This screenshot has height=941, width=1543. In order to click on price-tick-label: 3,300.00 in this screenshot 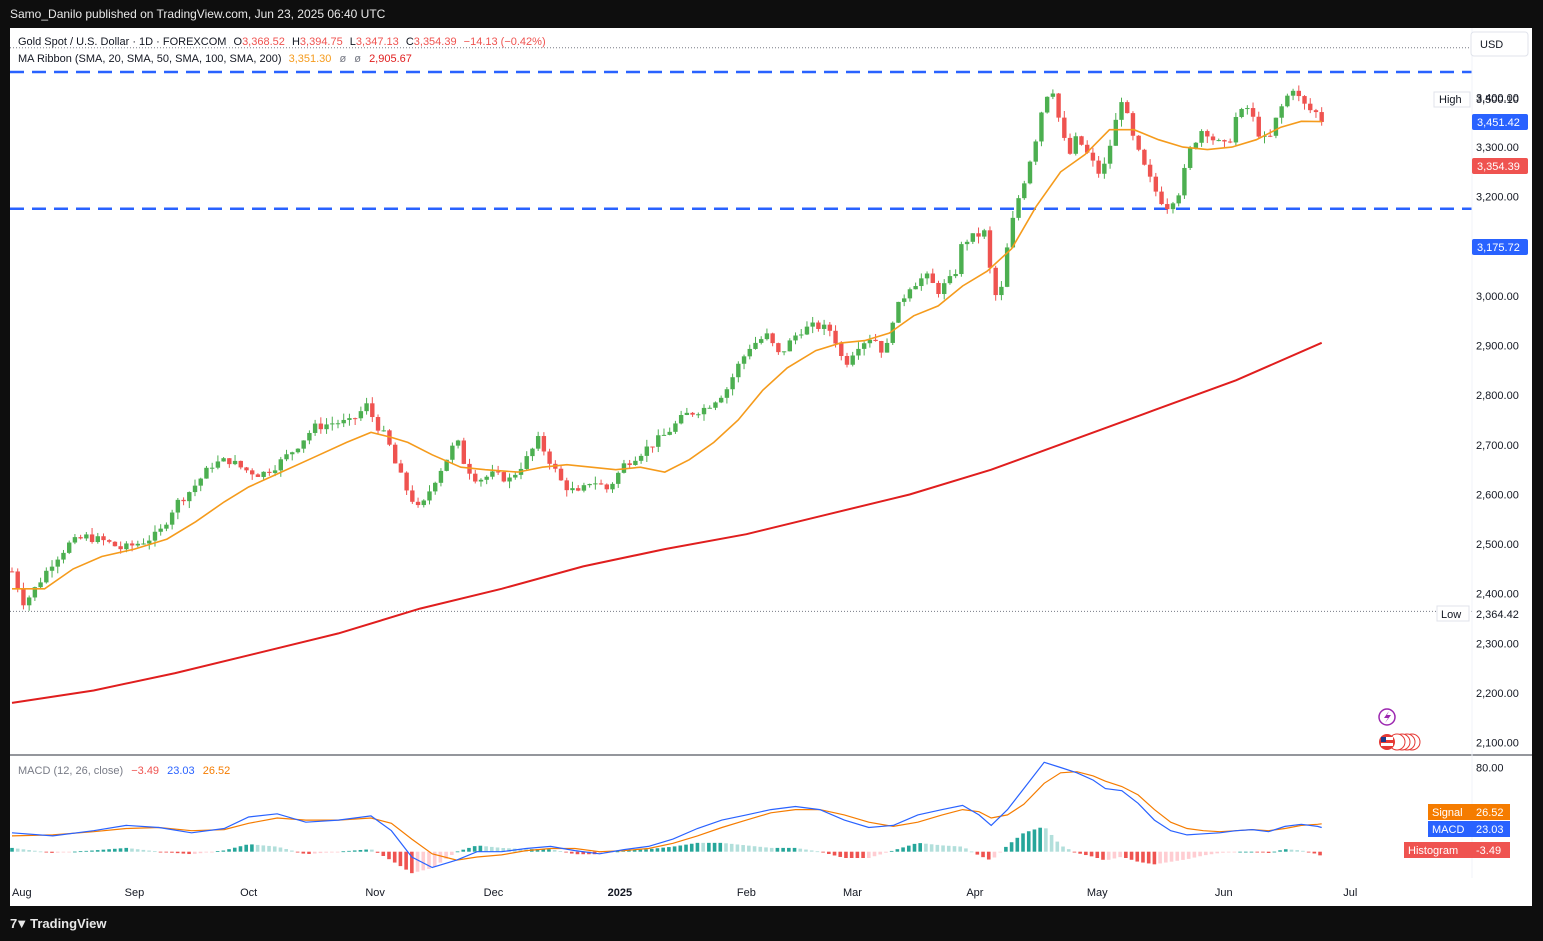, I will do `click(1497, 148)`.